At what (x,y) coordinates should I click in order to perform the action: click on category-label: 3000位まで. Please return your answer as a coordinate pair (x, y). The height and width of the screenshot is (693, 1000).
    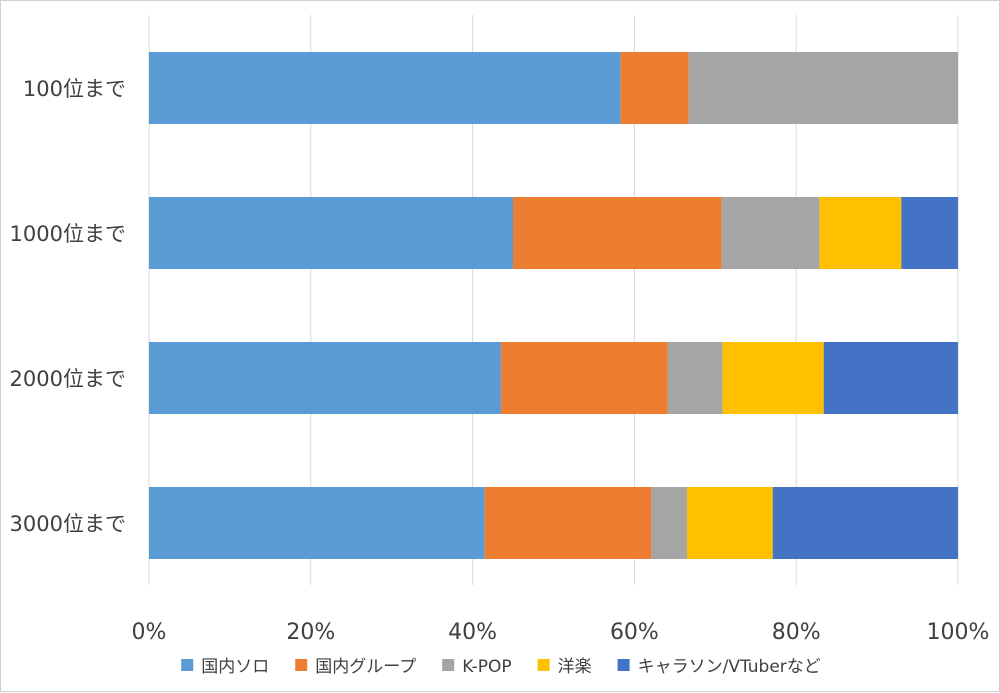
    Looking at the image, I should click on (68, 524).